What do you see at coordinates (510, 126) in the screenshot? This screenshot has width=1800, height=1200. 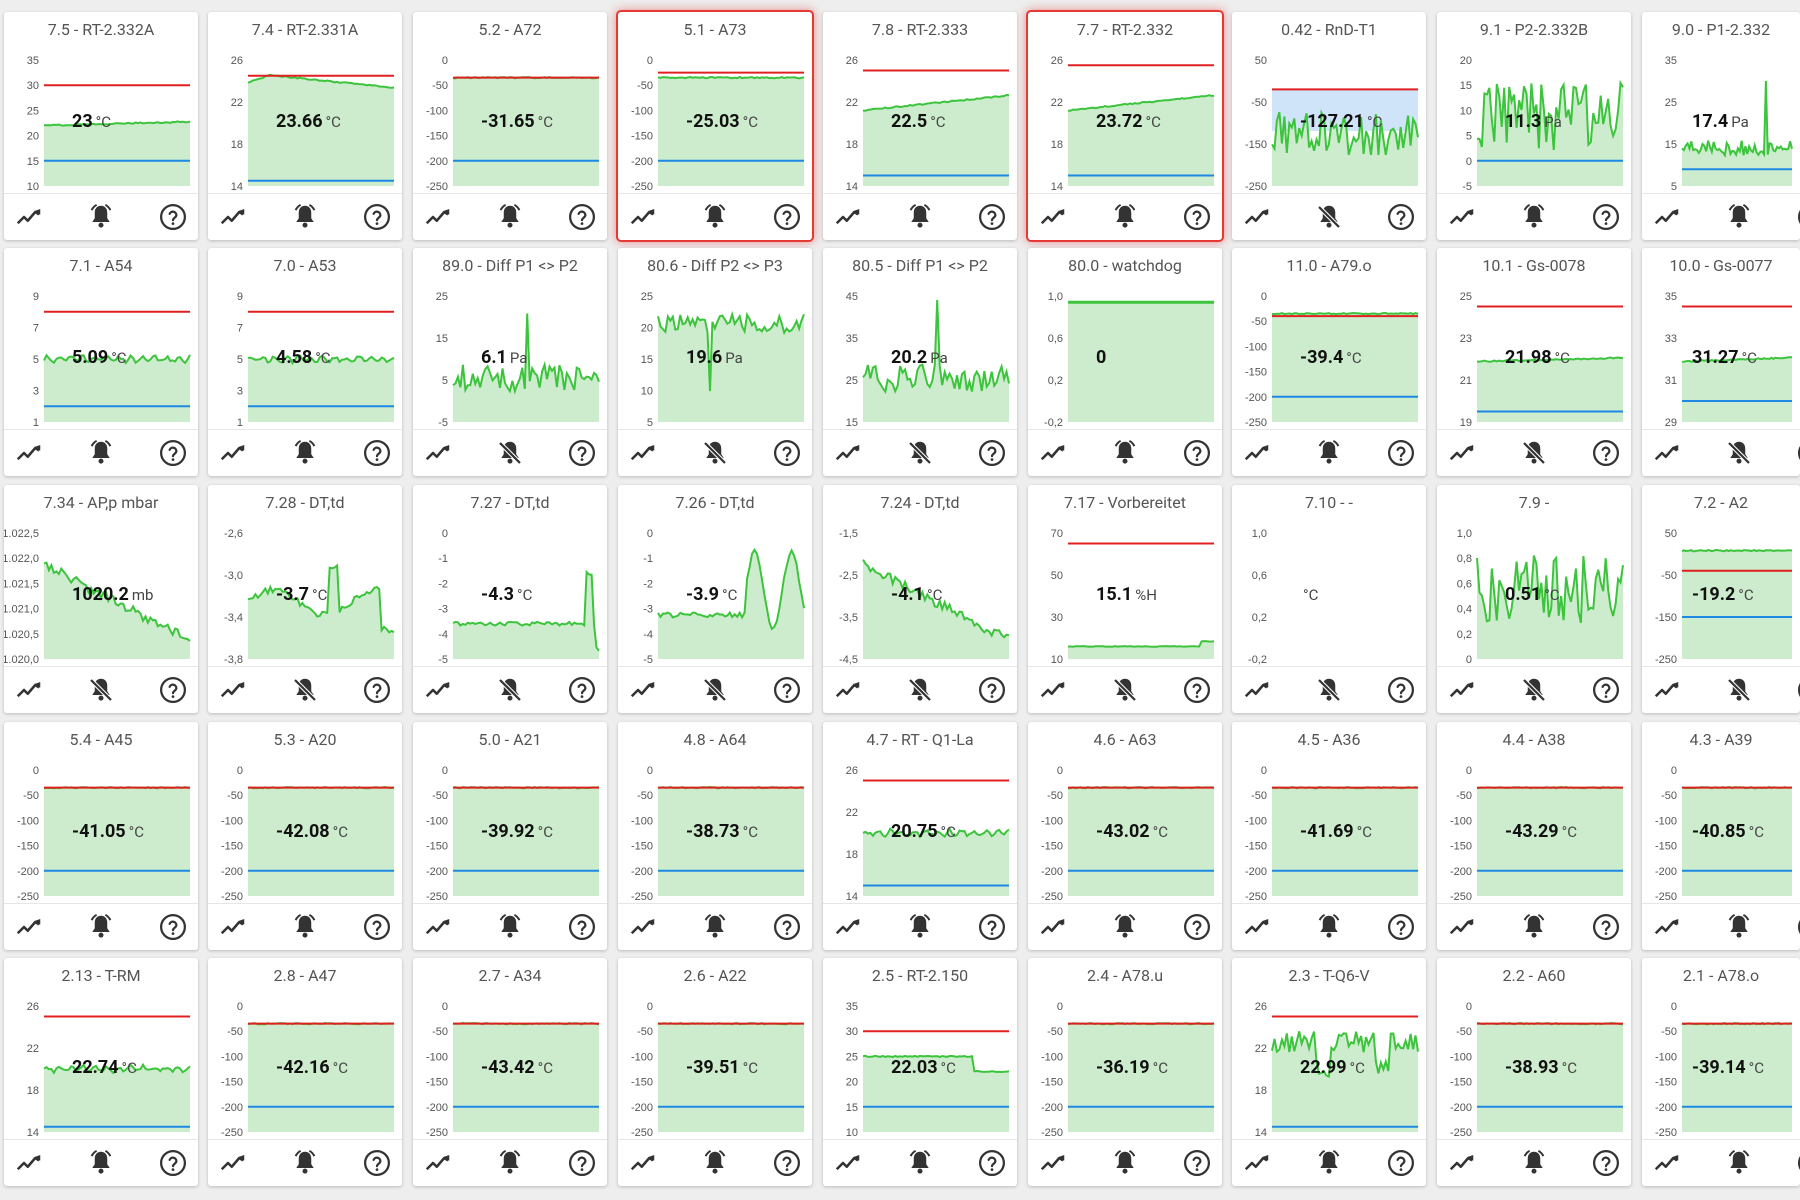 I see `sensor-card: 5.2 - A72 0 -50 -100 -150 -200 -250 -31.65 °C` at bounding box center [510, 126].